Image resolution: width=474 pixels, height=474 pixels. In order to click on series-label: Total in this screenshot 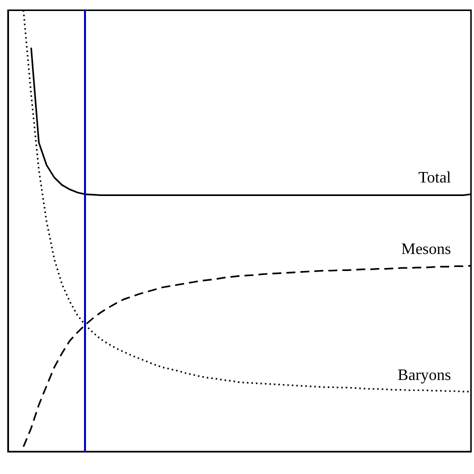, I will do `click(435, 177)`.